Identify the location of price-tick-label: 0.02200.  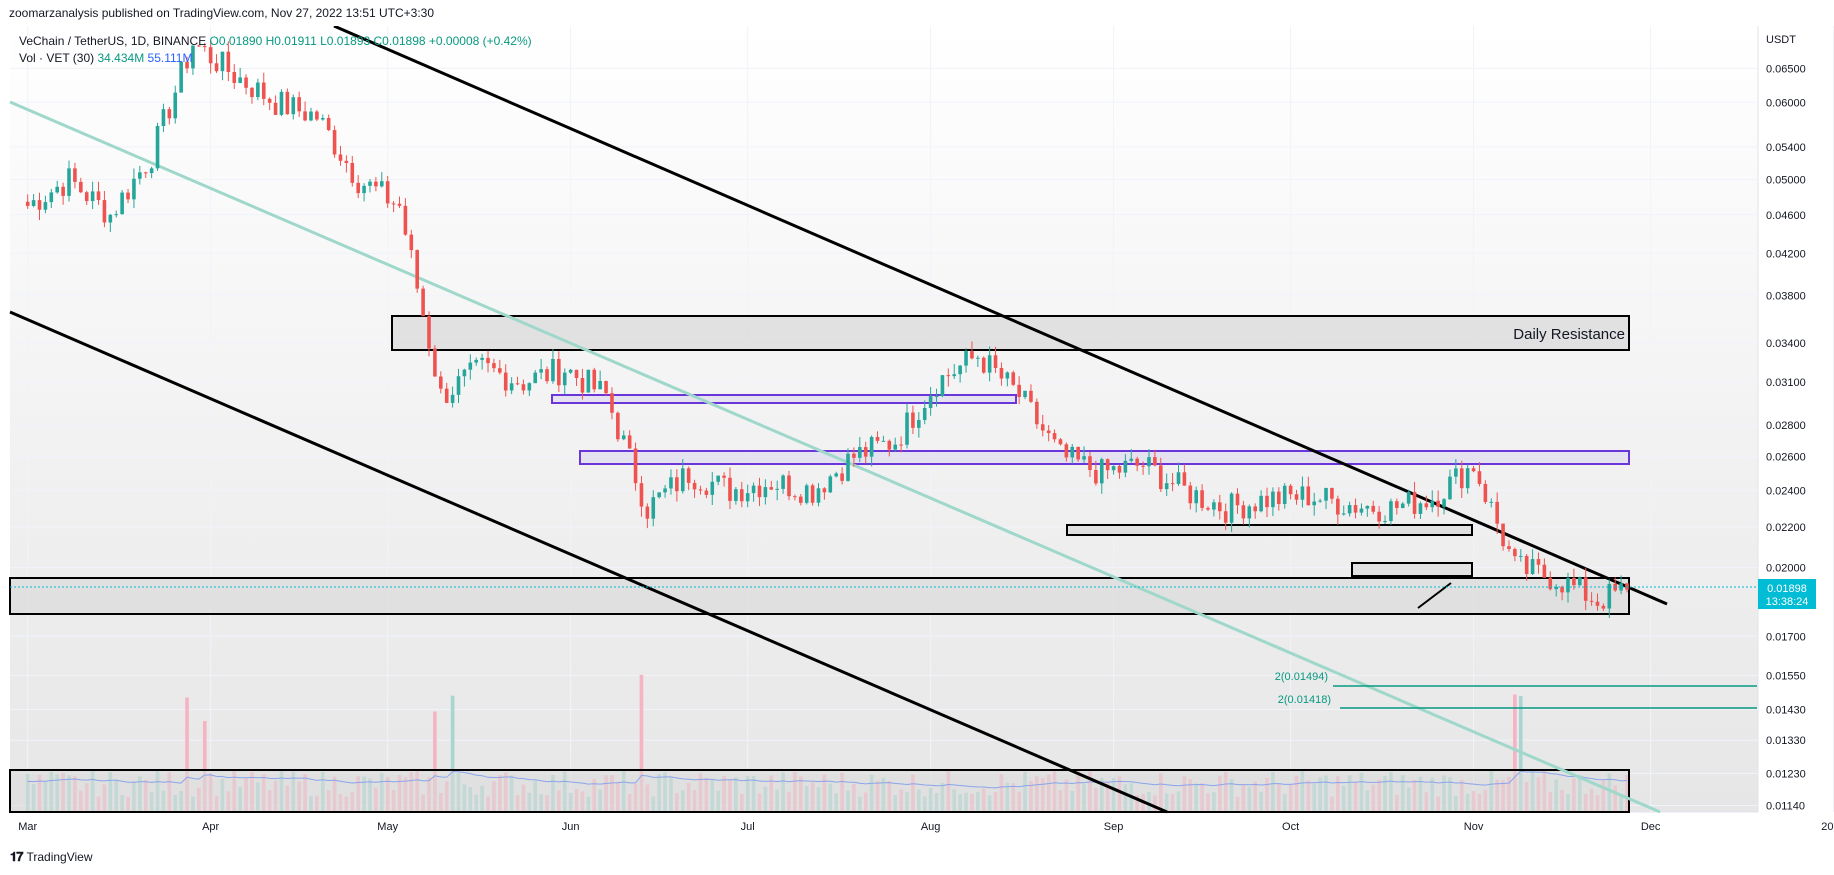
(1786, 528).